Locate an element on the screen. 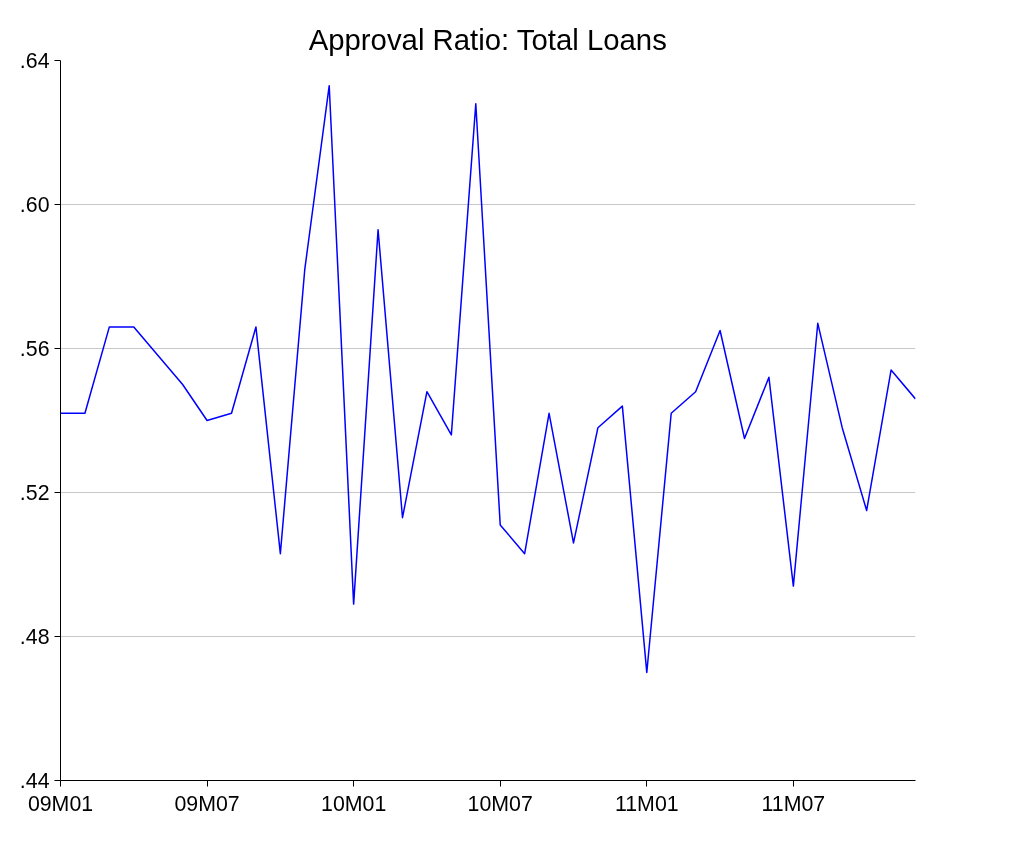 The image size is (1024, 847). y-tick-label: .44 is located at coordinates (34, 781).